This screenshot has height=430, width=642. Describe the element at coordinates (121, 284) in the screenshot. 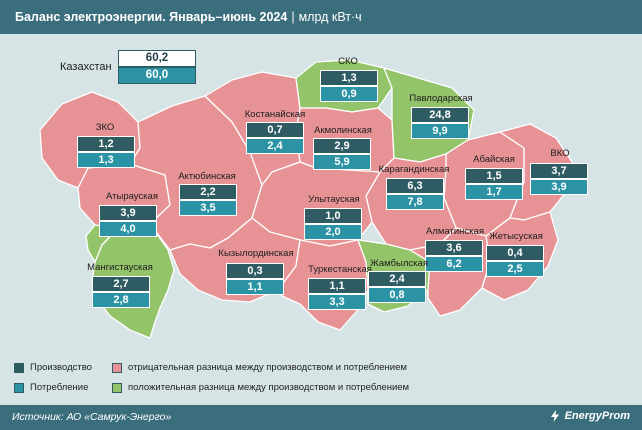

I see `production-mangystau: 2,7` at that location.